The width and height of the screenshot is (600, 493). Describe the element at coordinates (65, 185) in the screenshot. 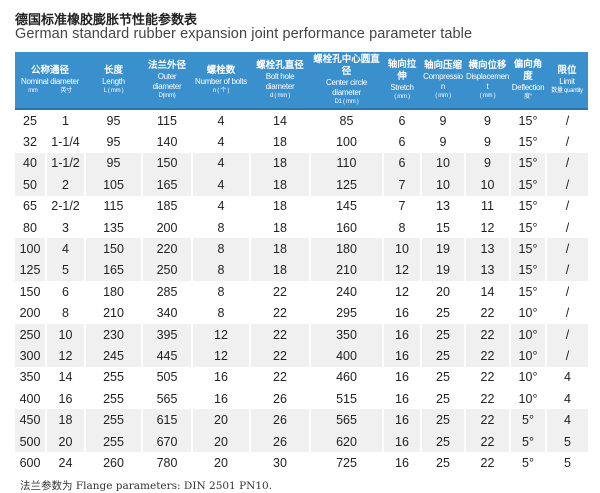

I see `table-cell: 2` at that location.